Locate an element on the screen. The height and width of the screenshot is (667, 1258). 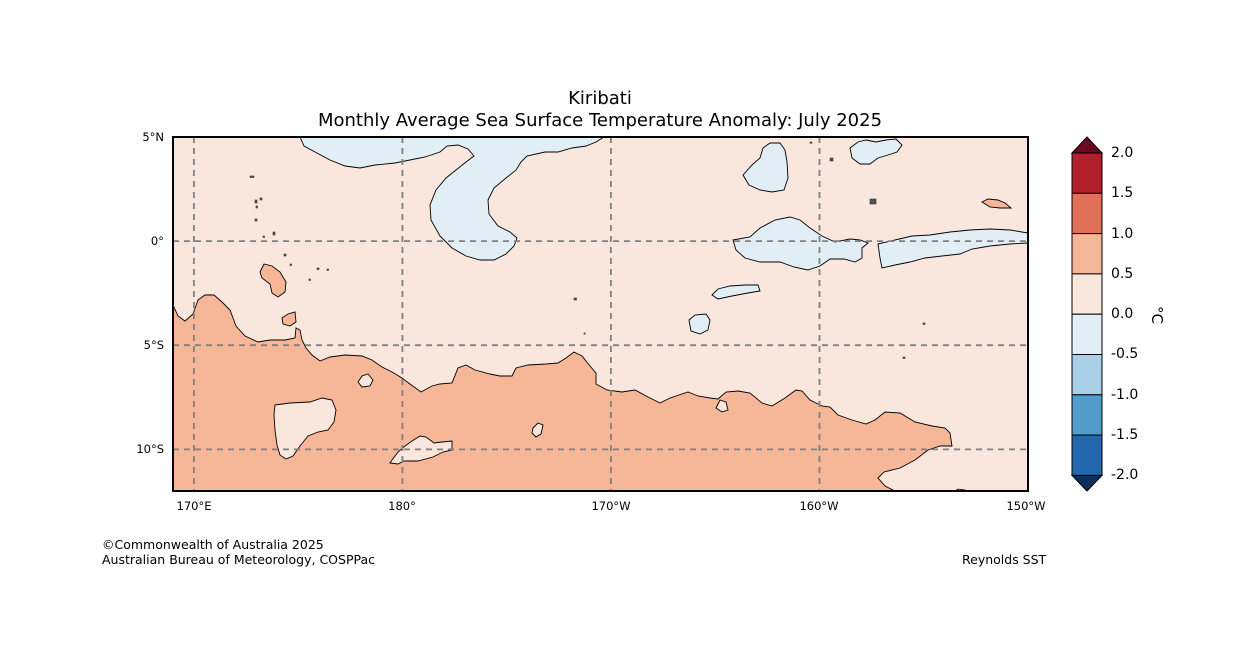
colorbar-tick-label: 0.0 is located at coordinates (1122, 314).